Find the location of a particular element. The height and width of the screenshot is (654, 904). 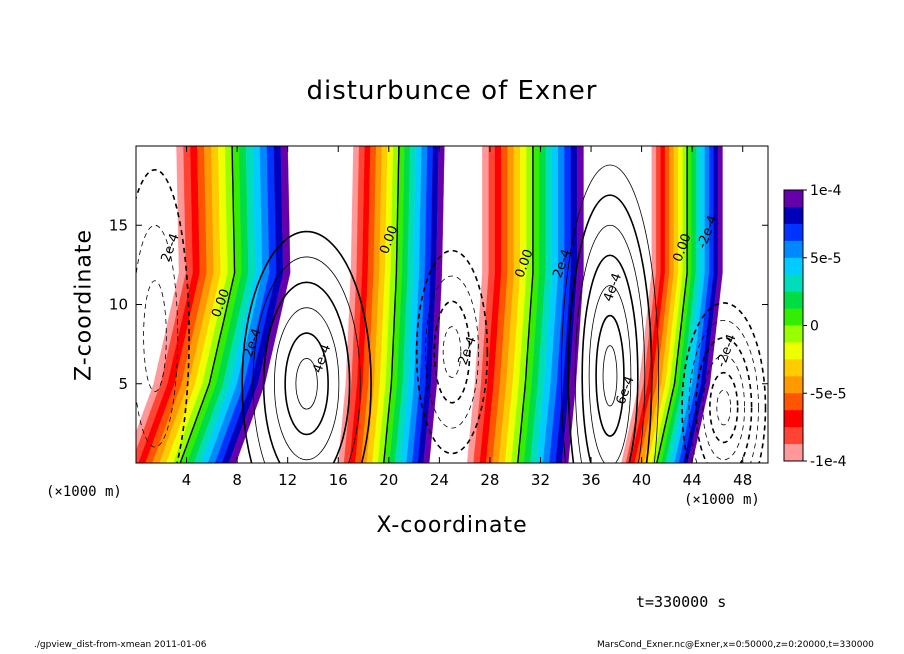

x-tick-label: 8 is located at coordinates (237, 480).